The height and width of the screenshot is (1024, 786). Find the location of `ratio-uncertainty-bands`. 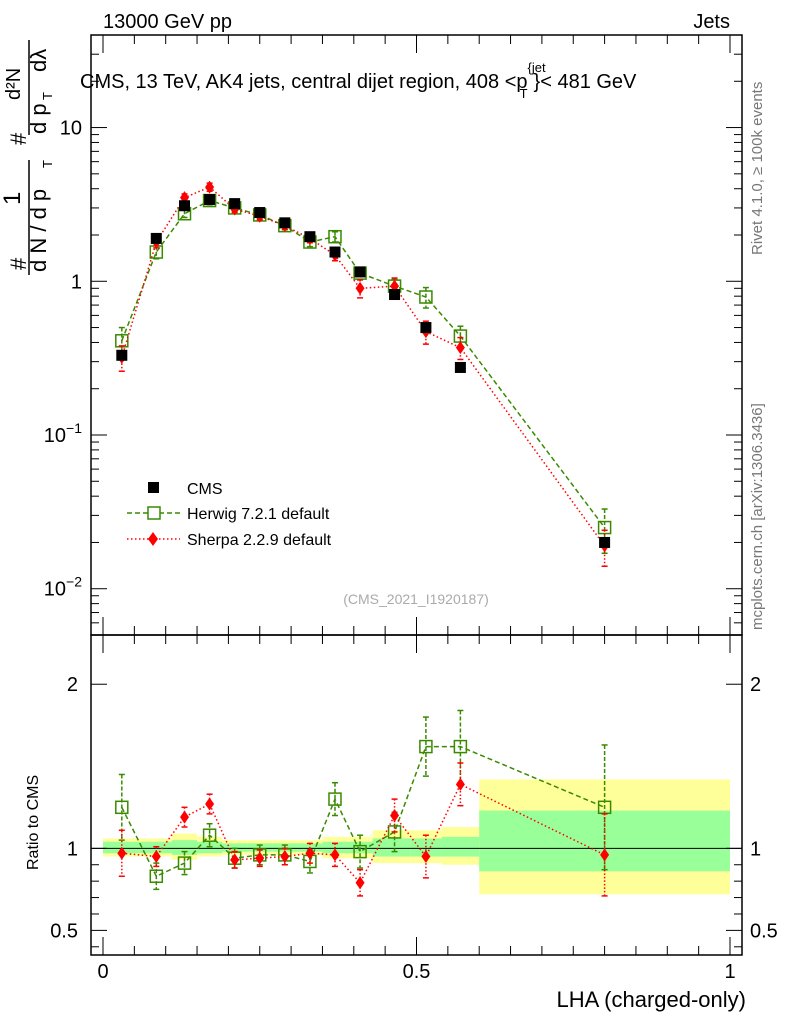

ratio-uncertainty-bands is located at coordinates (416, 837).